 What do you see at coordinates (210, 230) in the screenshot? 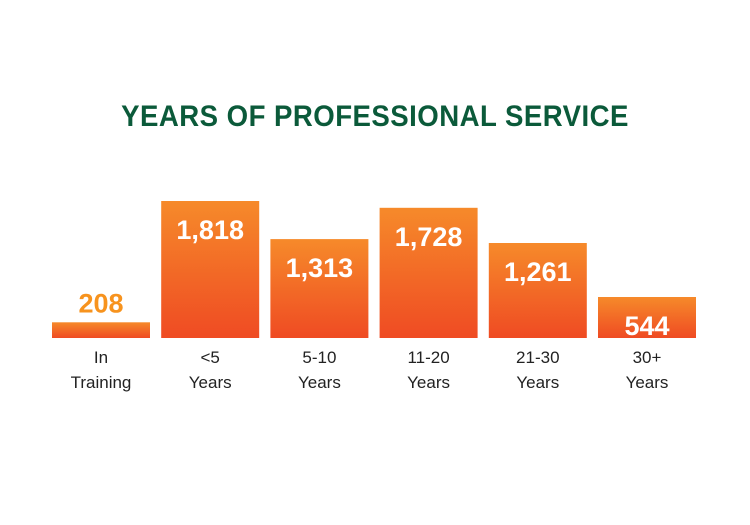
I see `value-label-1: 1,818` at bounding box center [210, 230].